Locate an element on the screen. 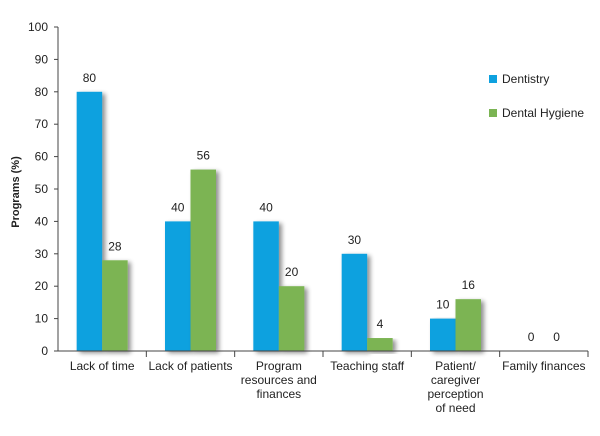  x-category-label: Patient/caregiver perception of need is located at coordinates (455, 387).